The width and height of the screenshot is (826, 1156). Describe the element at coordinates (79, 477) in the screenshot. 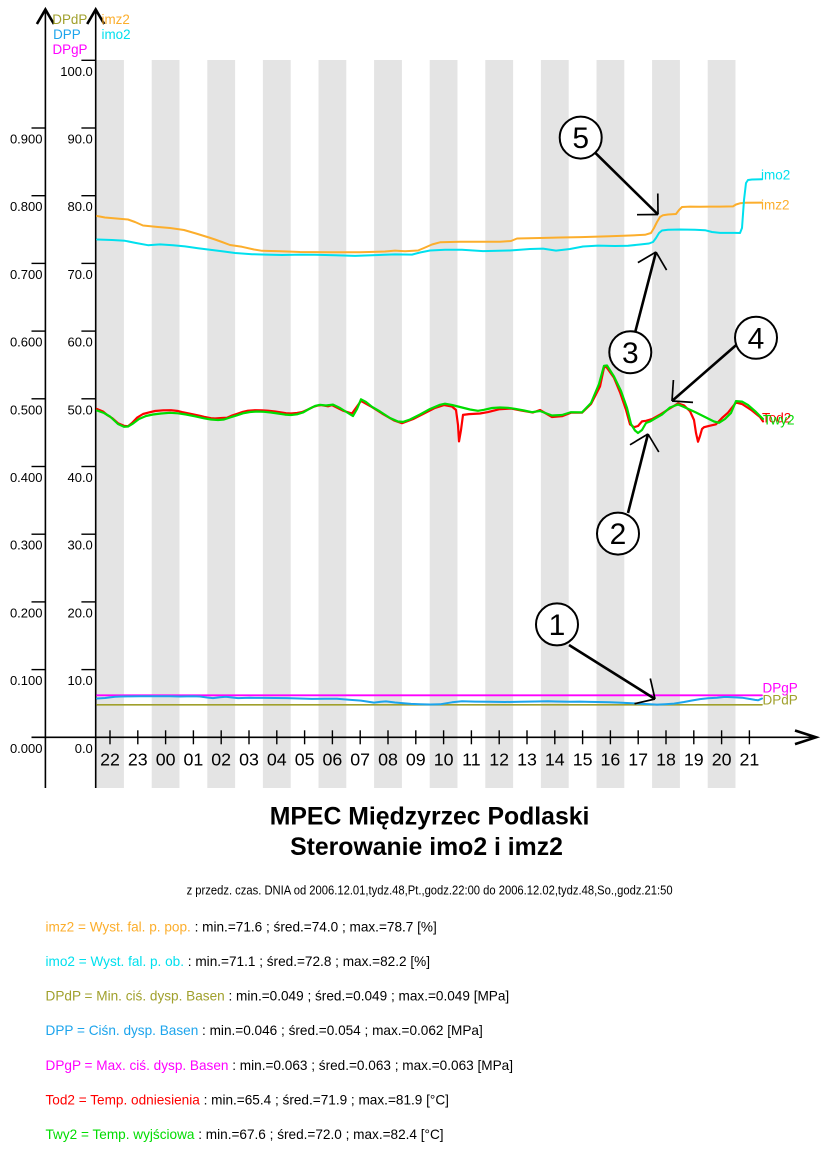

I see `svg-text: 40.0` at that location.